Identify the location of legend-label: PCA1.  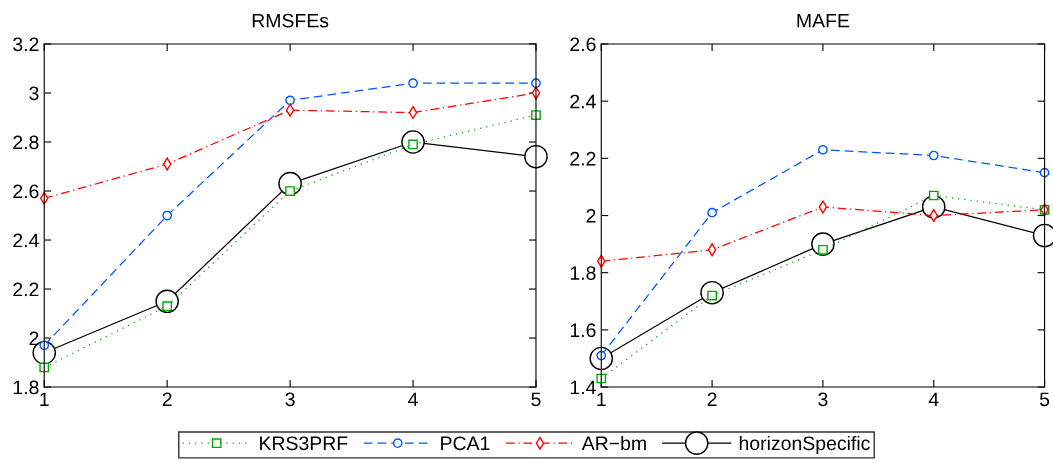
(465, 443).